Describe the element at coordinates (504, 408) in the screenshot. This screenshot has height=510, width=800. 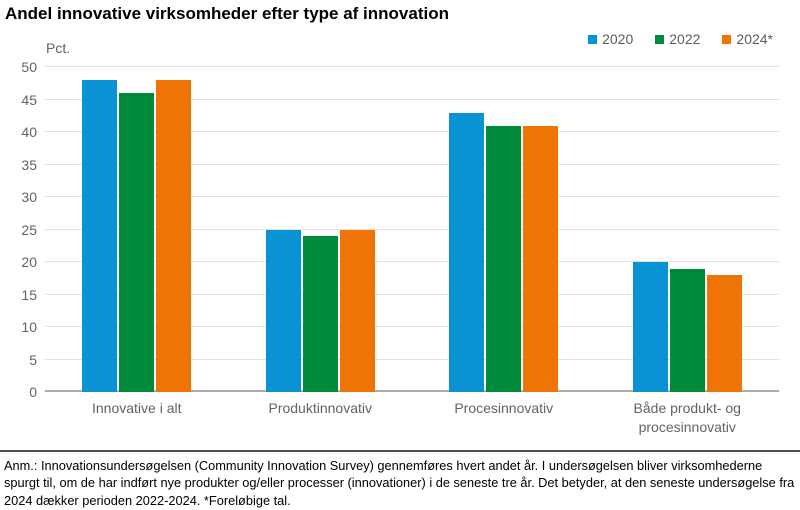
I see `category-label-3: Procesinnovativ` at that location.